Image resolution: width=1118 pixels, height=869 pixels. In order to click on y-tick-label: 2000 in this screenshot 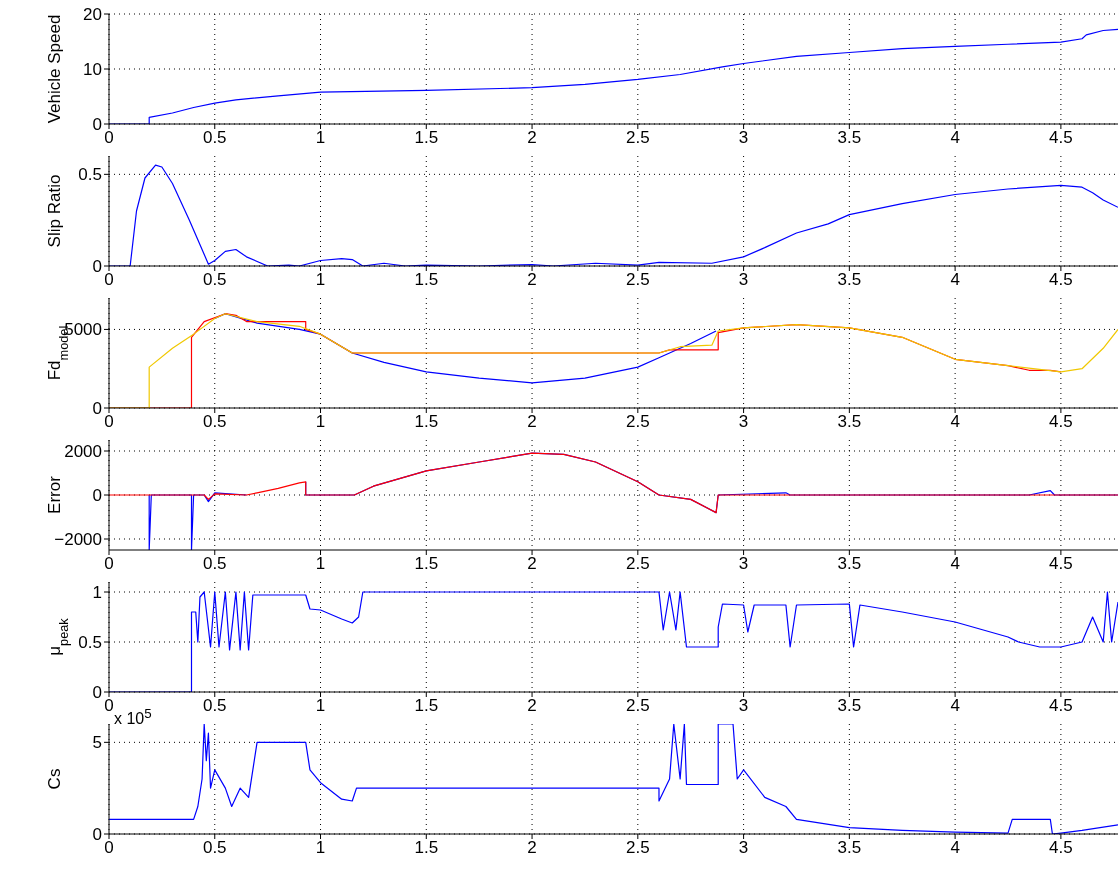, I will do `click(83, 452)`.